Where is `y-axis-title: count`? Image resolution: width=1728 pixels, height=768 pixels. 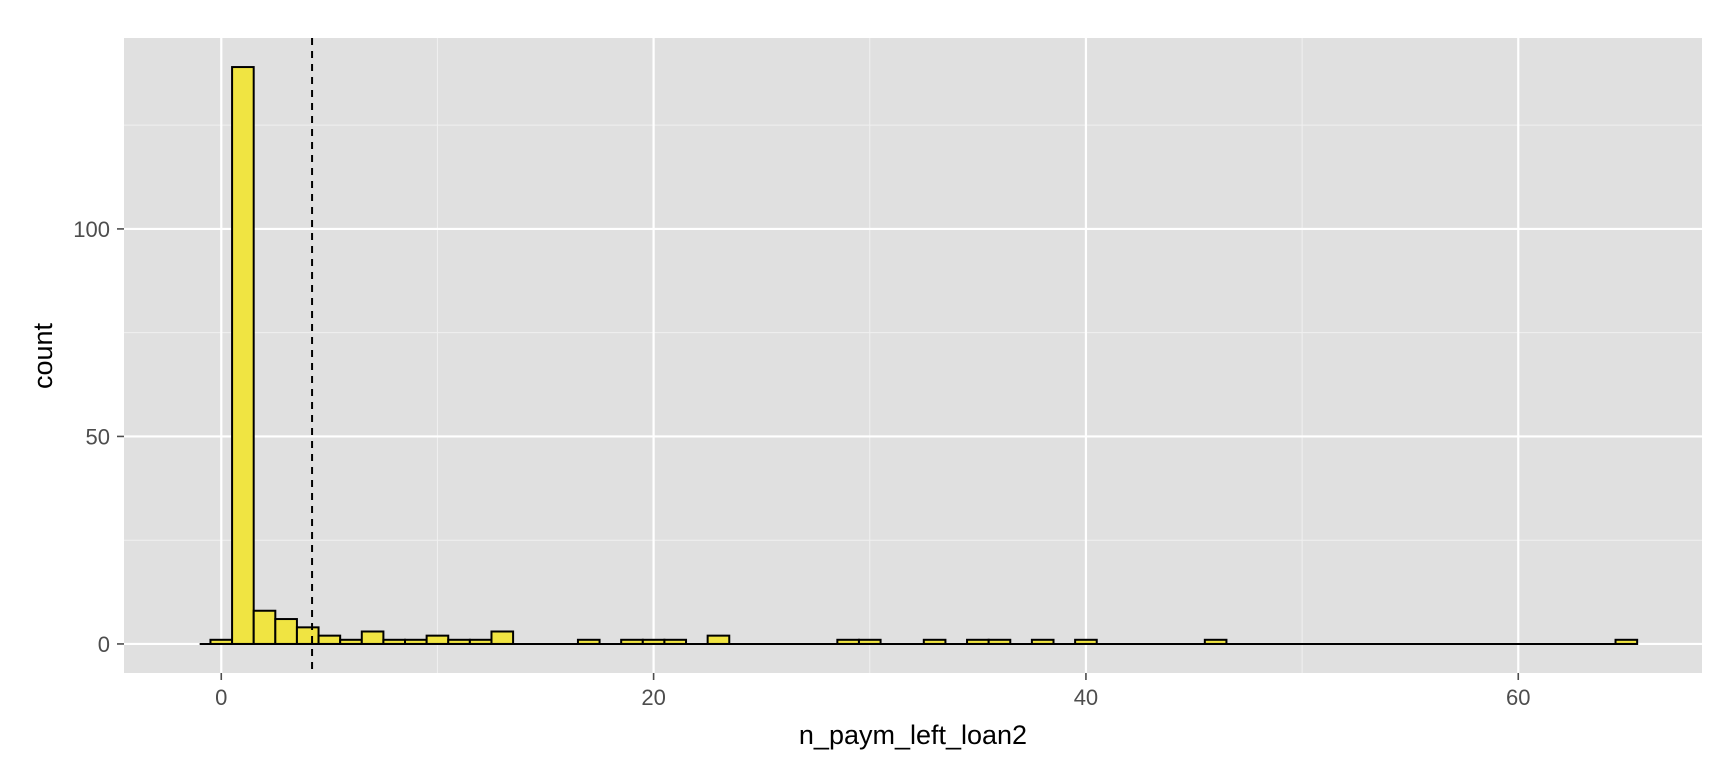 y-axis-title: count is located at coordinates (43, 355).